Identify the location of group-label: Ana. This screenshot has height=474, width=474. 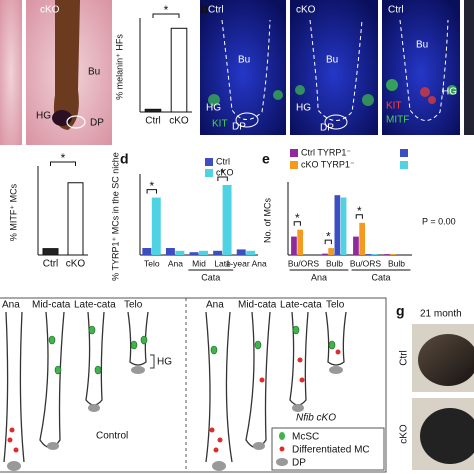
(319, 277).